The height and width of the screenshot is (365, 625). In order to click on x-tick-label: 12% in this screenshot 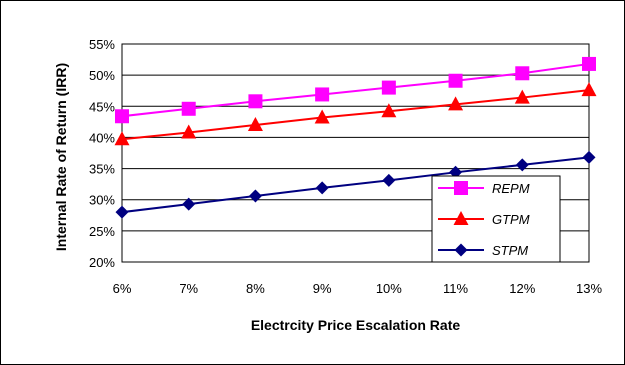, I will do `click(522, 288)`.